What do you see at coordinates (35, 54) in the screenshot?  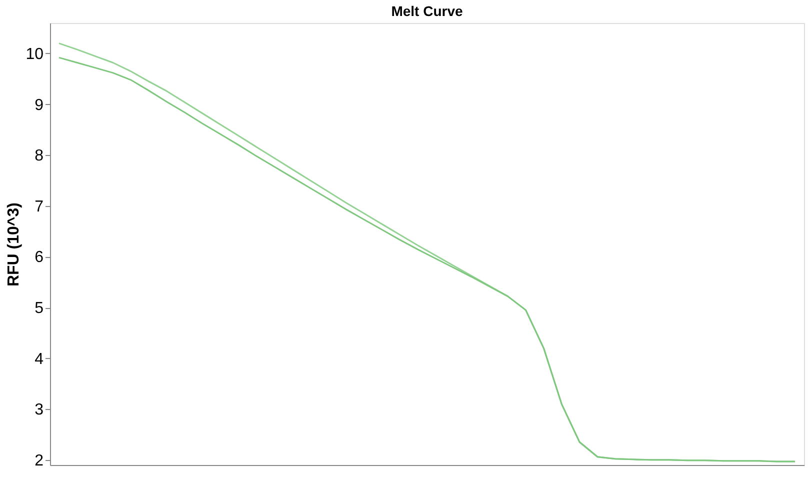 I see `y-tick-label: 10` at bounding box center [35, 54].